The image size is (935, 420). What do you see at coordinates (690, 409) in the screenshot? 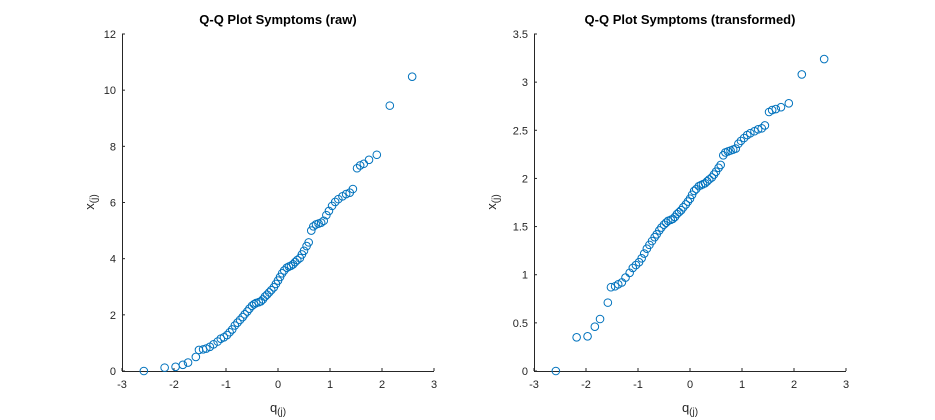
I see `x-axis-label: q(j)` at bounding box center [690, 409].